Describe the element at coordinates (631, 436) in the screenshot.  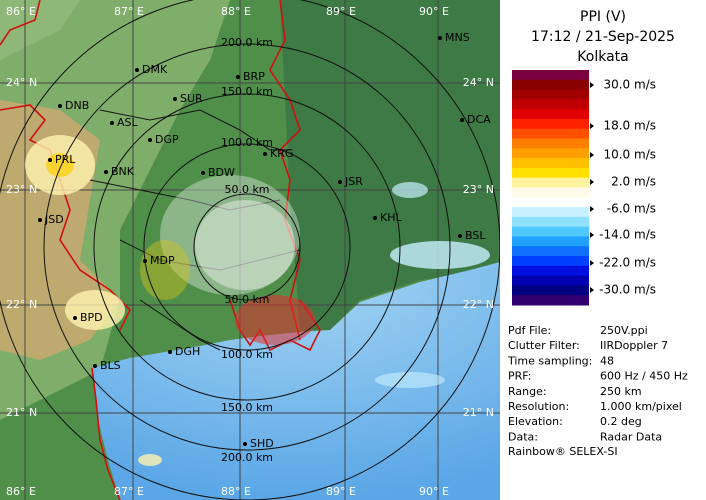
I see `info-value: Radar Data` at that location.